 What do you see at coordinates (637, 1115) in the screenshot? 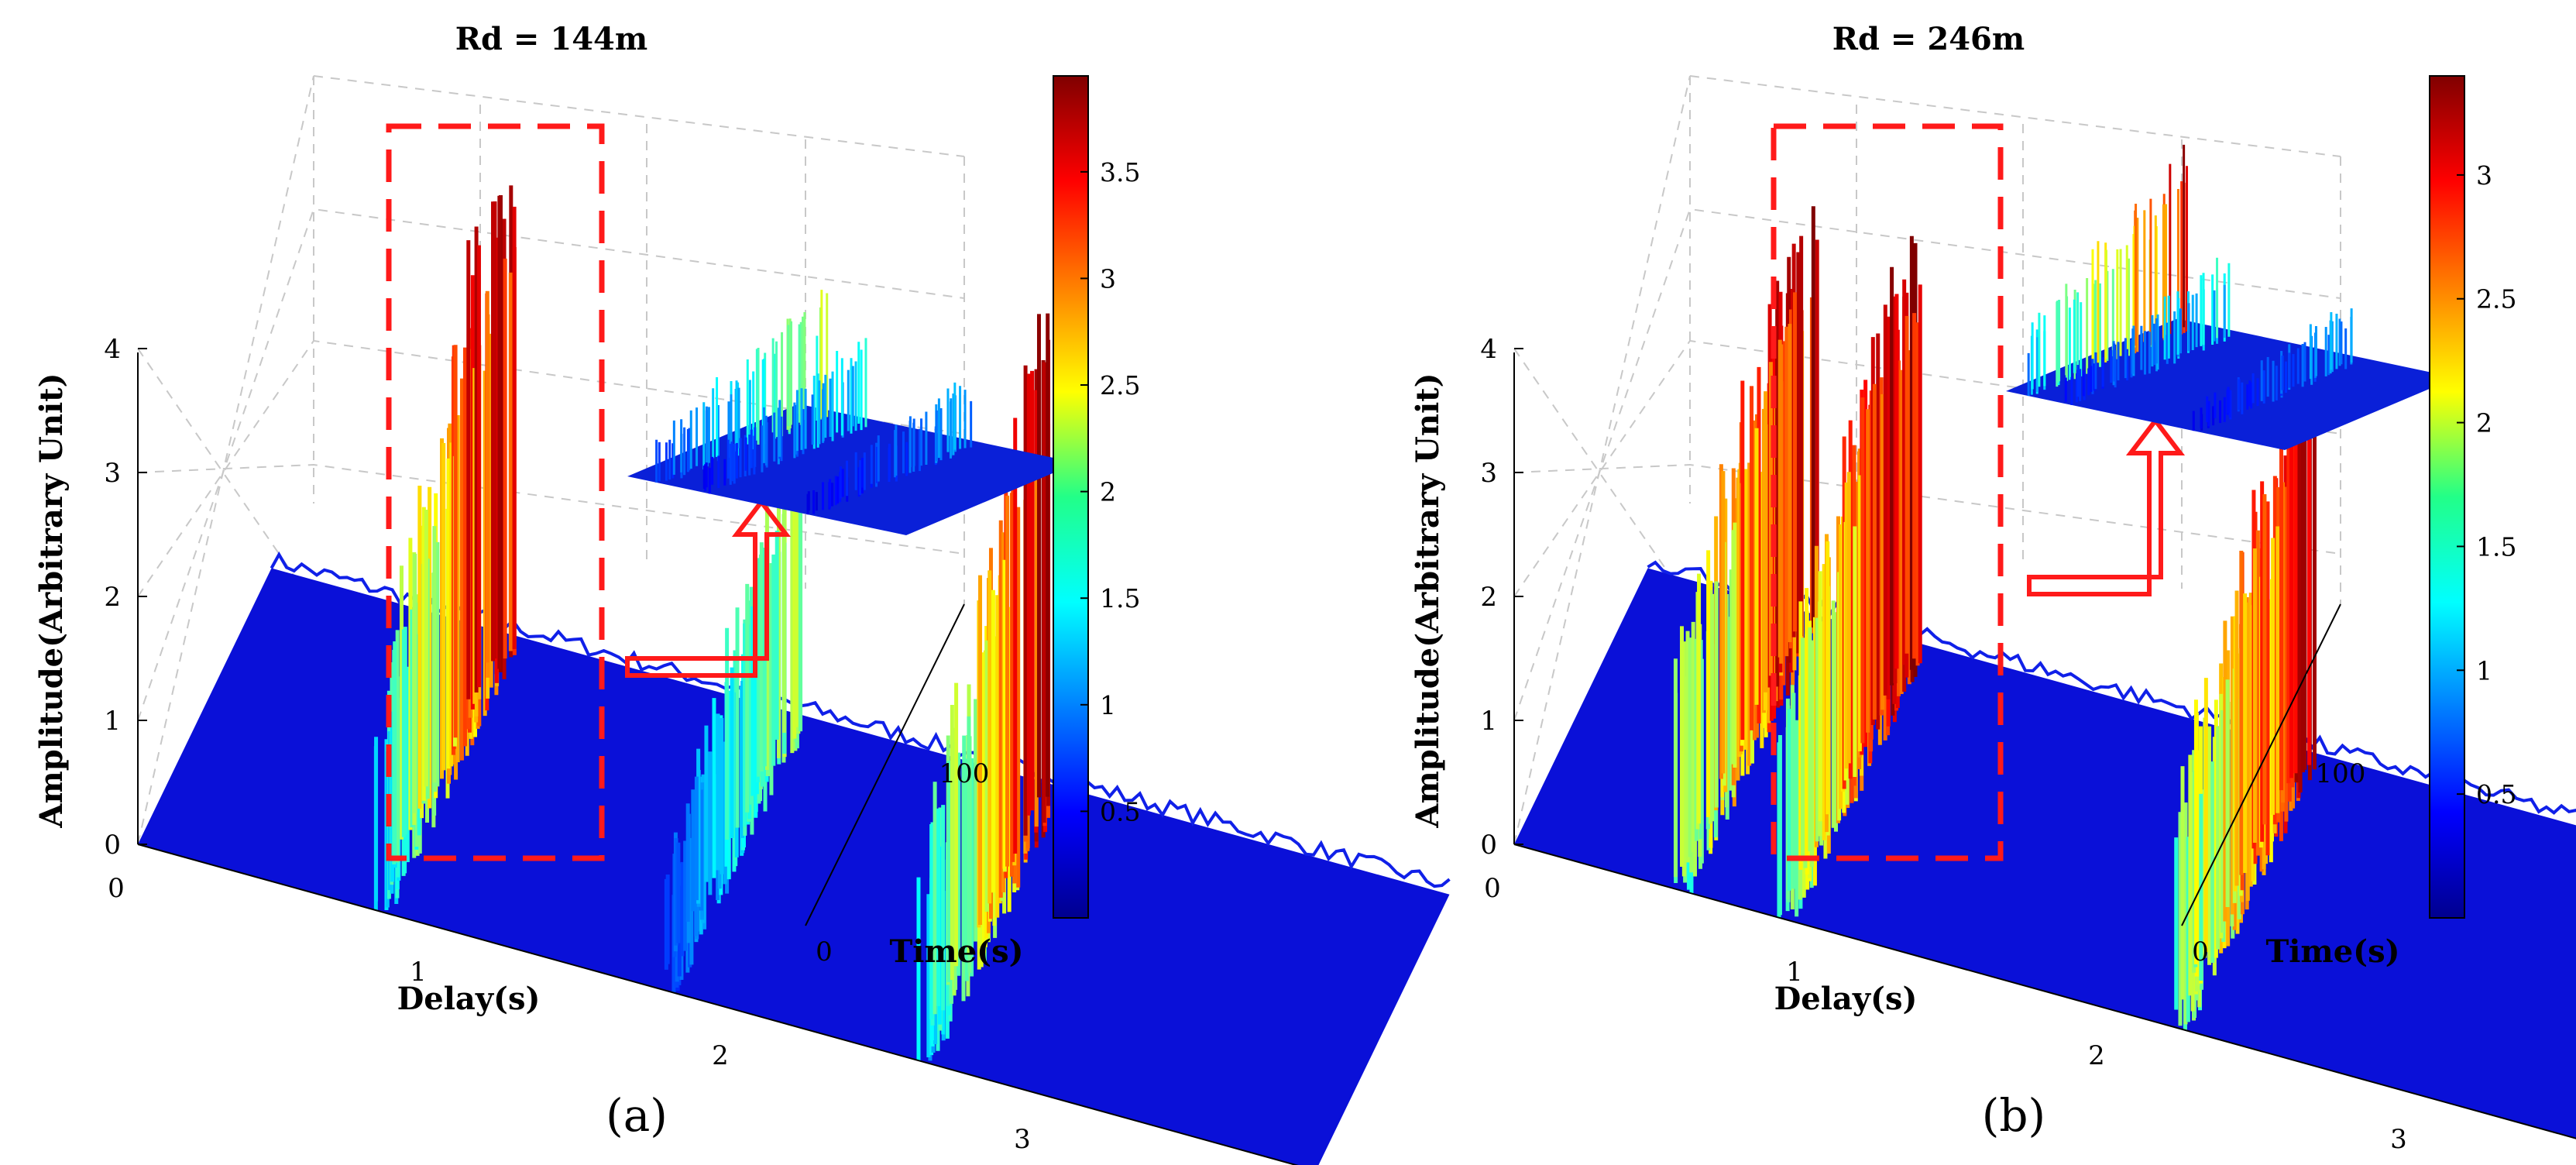
I see `panel-caption: (a)` at bounding box center [637, 1115].